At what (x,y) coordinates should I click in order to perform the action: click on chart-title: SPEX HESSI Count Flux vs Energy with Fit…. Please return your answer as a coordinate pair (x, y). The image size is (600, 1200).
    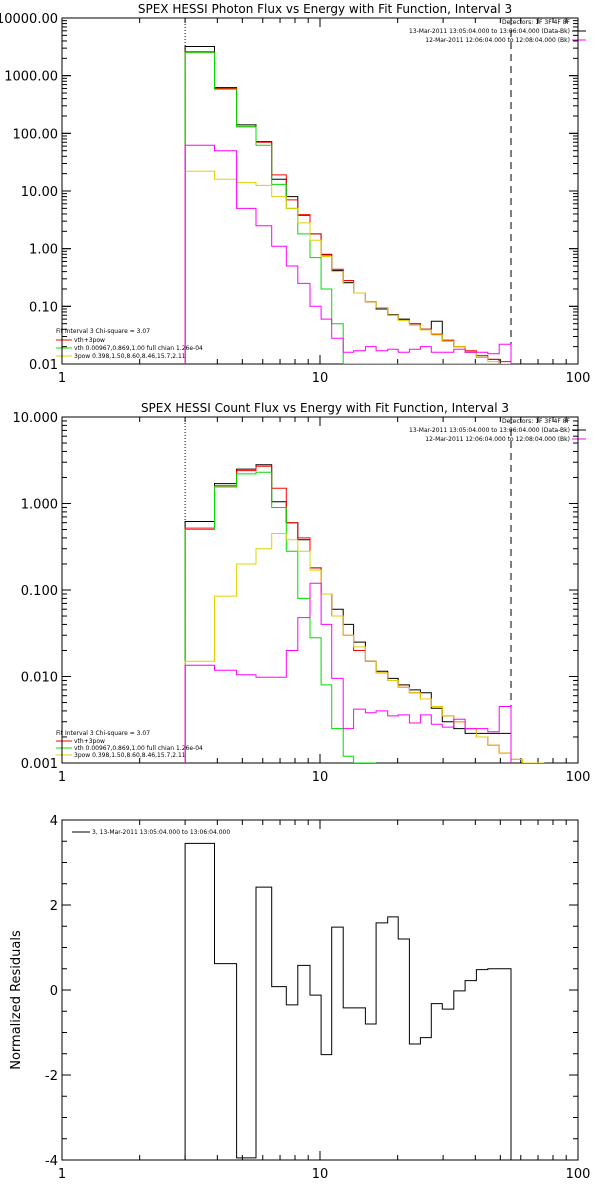
    Looking at the image, I should click on (325, 408).